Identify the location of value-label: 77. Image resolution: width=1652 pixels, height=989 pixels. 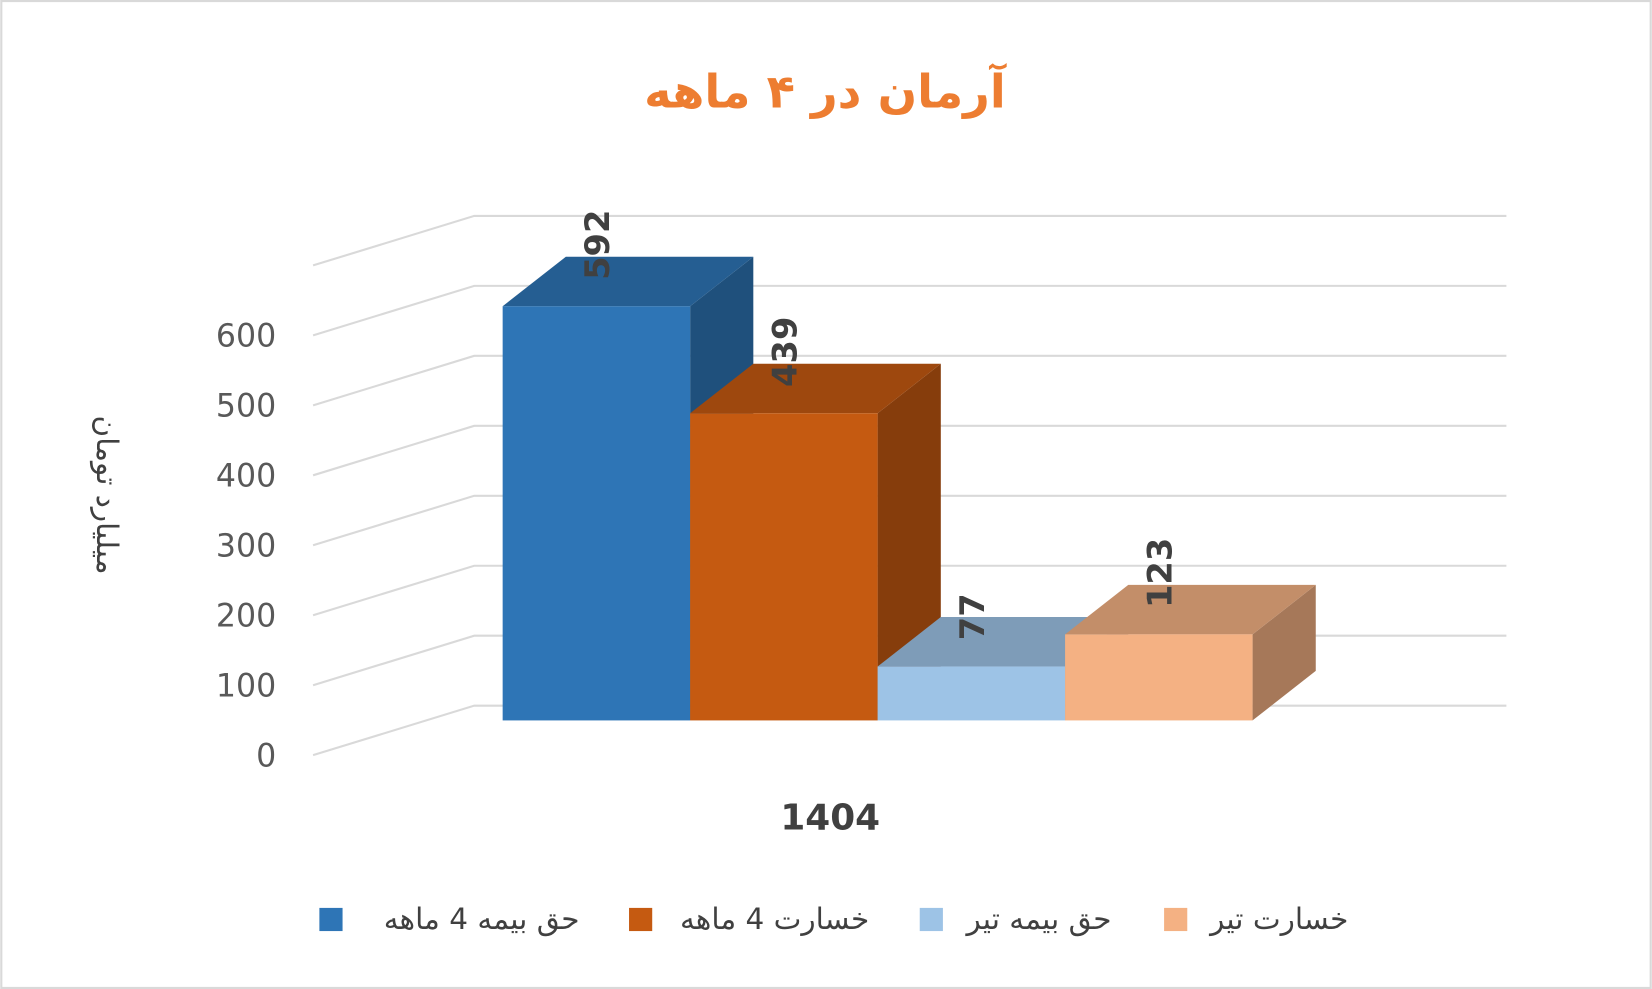
(972, 616).